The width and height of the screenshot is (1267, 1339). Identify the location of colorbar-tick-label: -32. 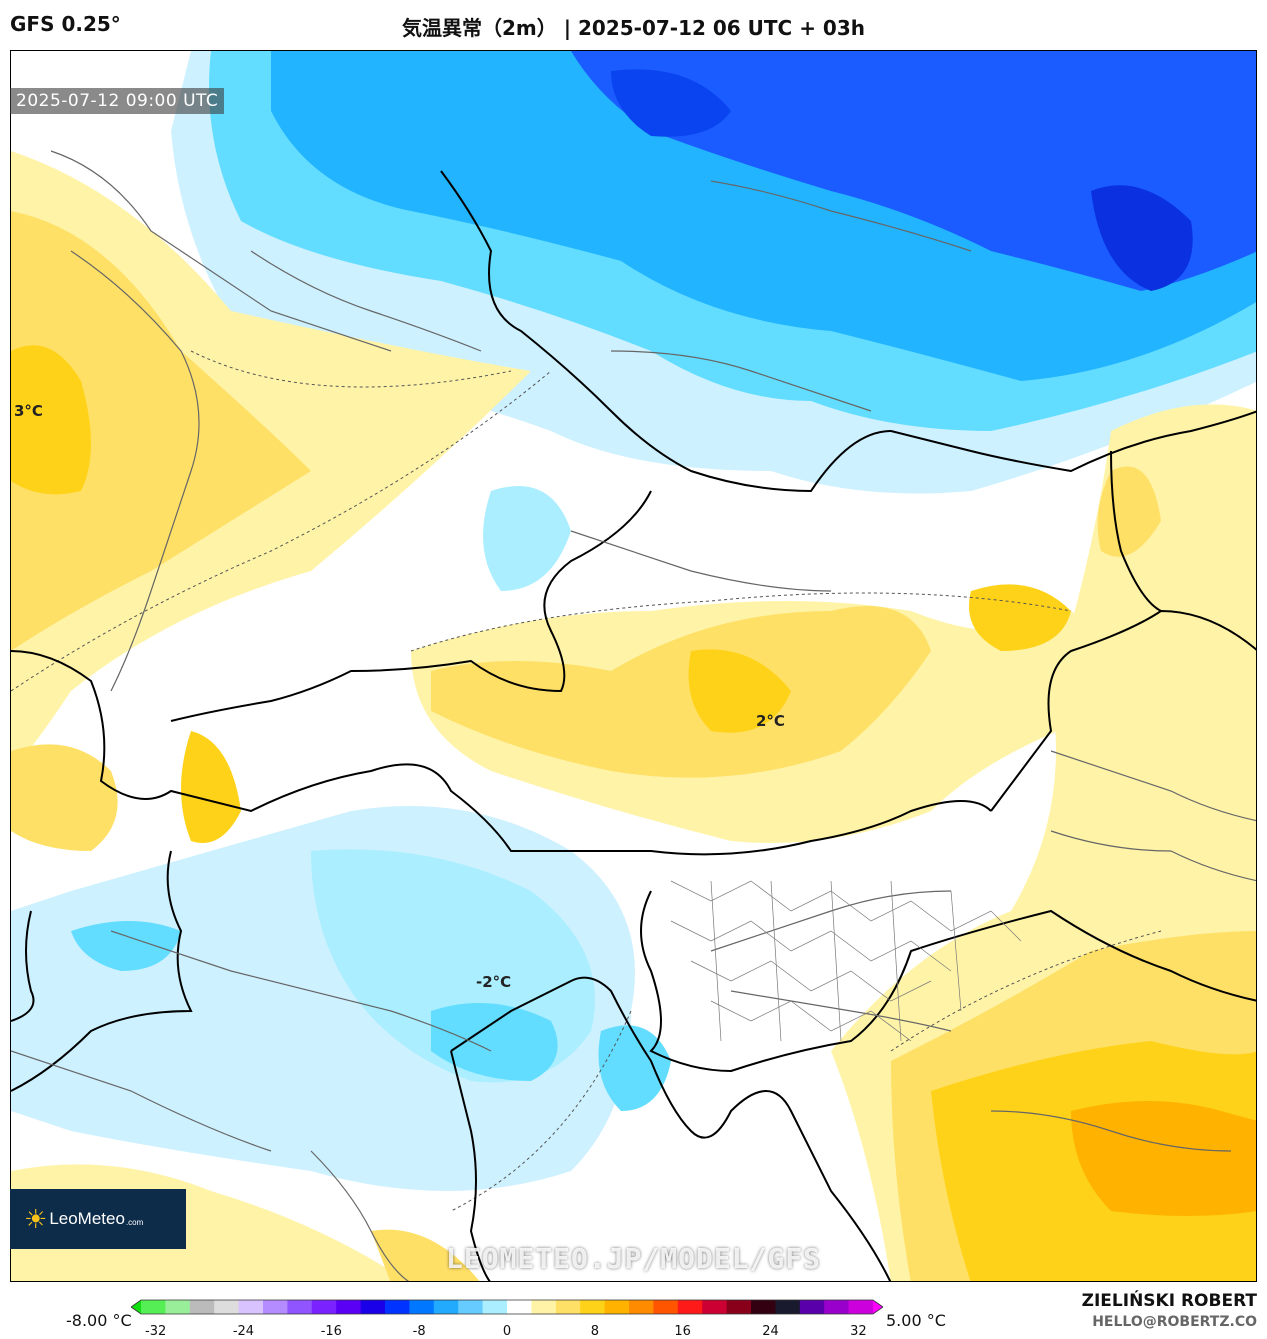
(156, 1331).